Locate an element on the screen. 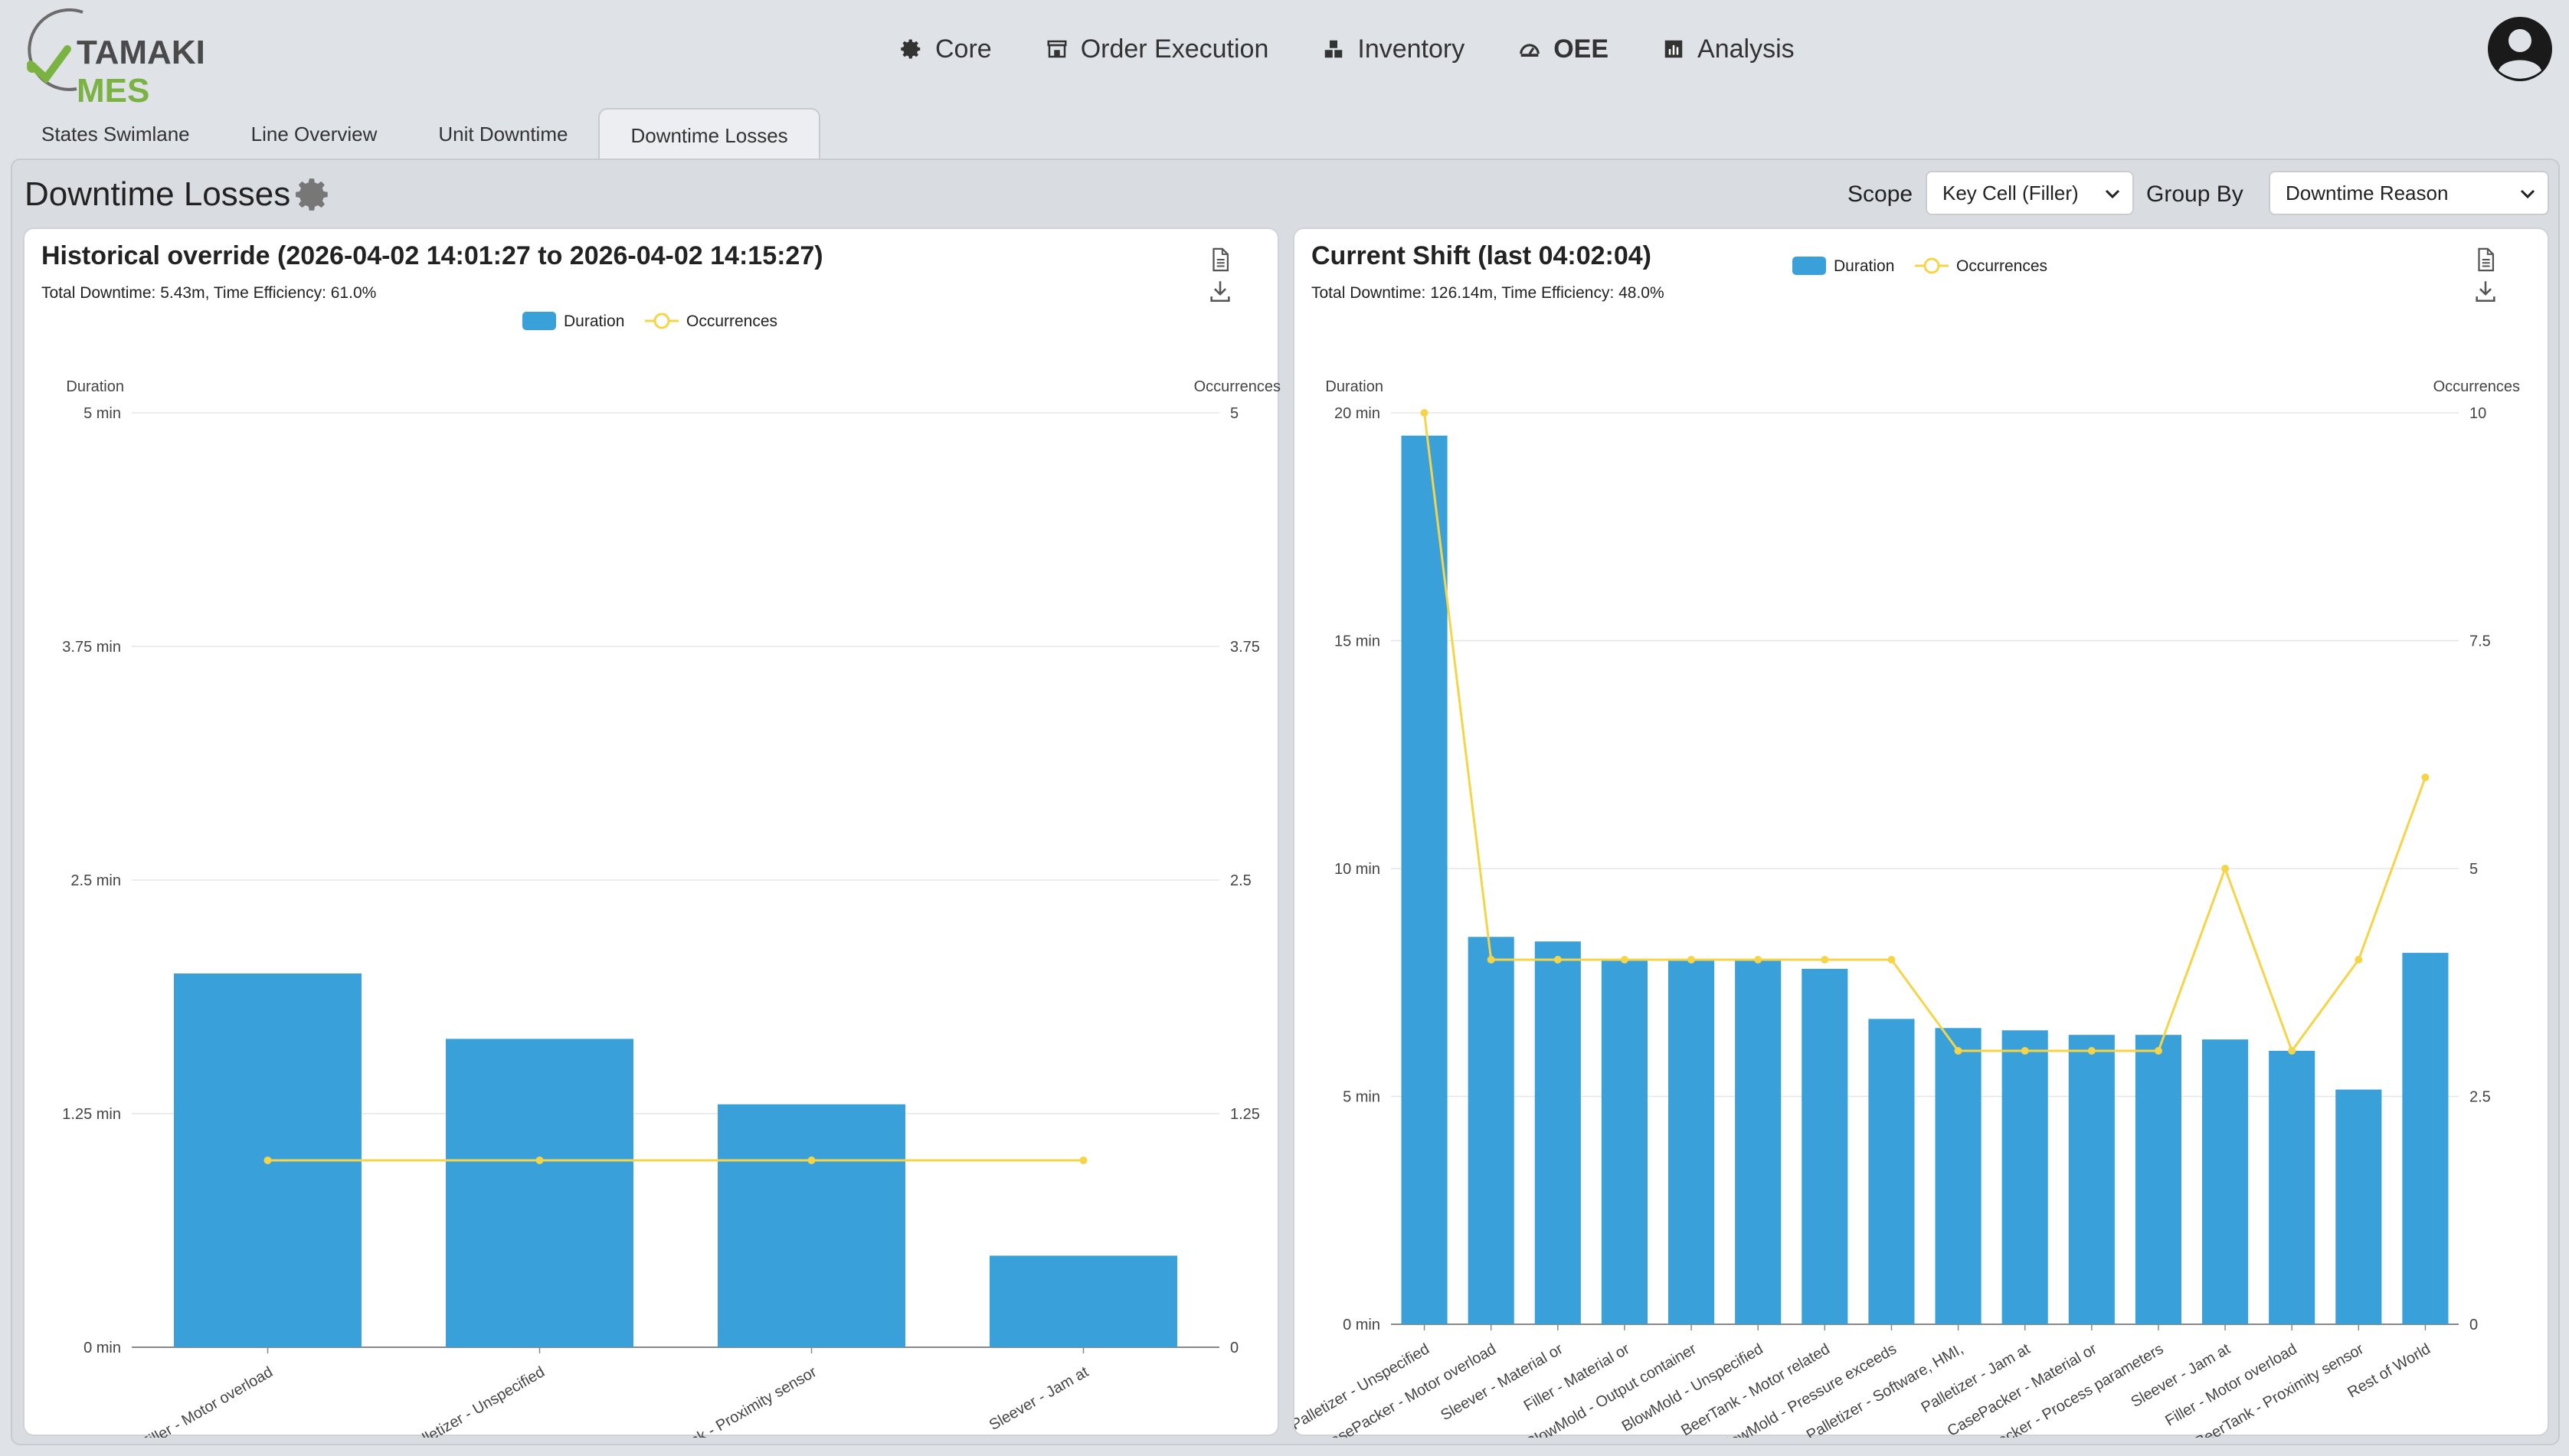  logo-text: TAMAKI MES is located at coordinates (141, 72).